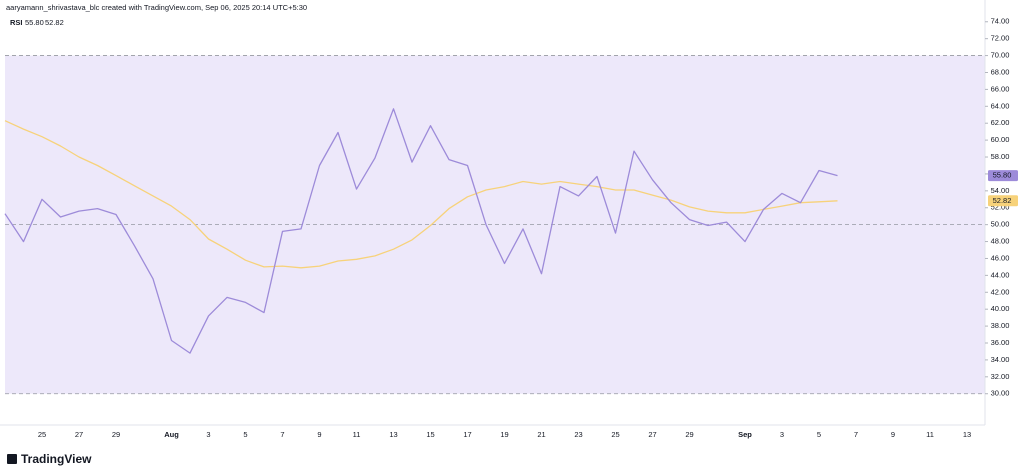  Describe the element at coordinates (467, 434) in the screenshot. I see `x-tick-label: 17` at that location.